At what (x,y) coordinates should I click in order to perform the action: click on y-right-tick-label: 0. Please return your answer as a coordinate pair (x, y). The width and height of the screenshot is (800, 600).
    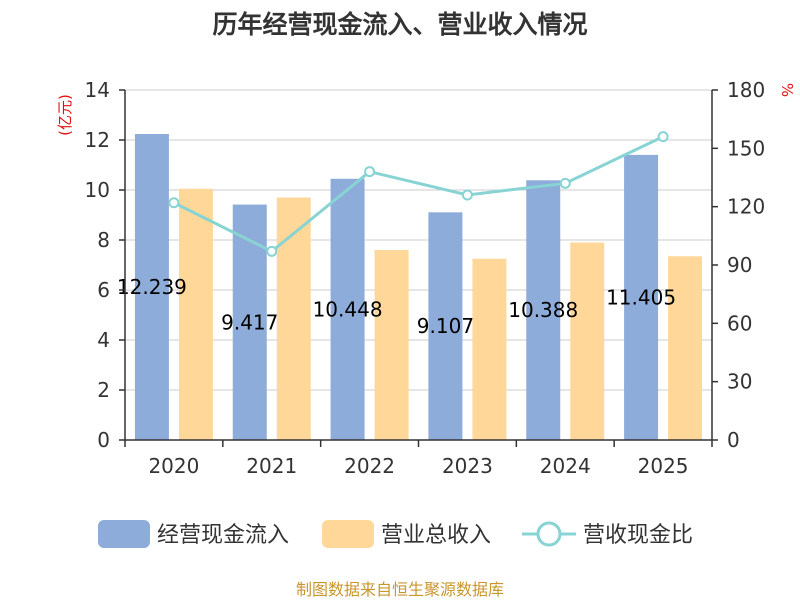
    Looking at the image, I should click on (733, 440).